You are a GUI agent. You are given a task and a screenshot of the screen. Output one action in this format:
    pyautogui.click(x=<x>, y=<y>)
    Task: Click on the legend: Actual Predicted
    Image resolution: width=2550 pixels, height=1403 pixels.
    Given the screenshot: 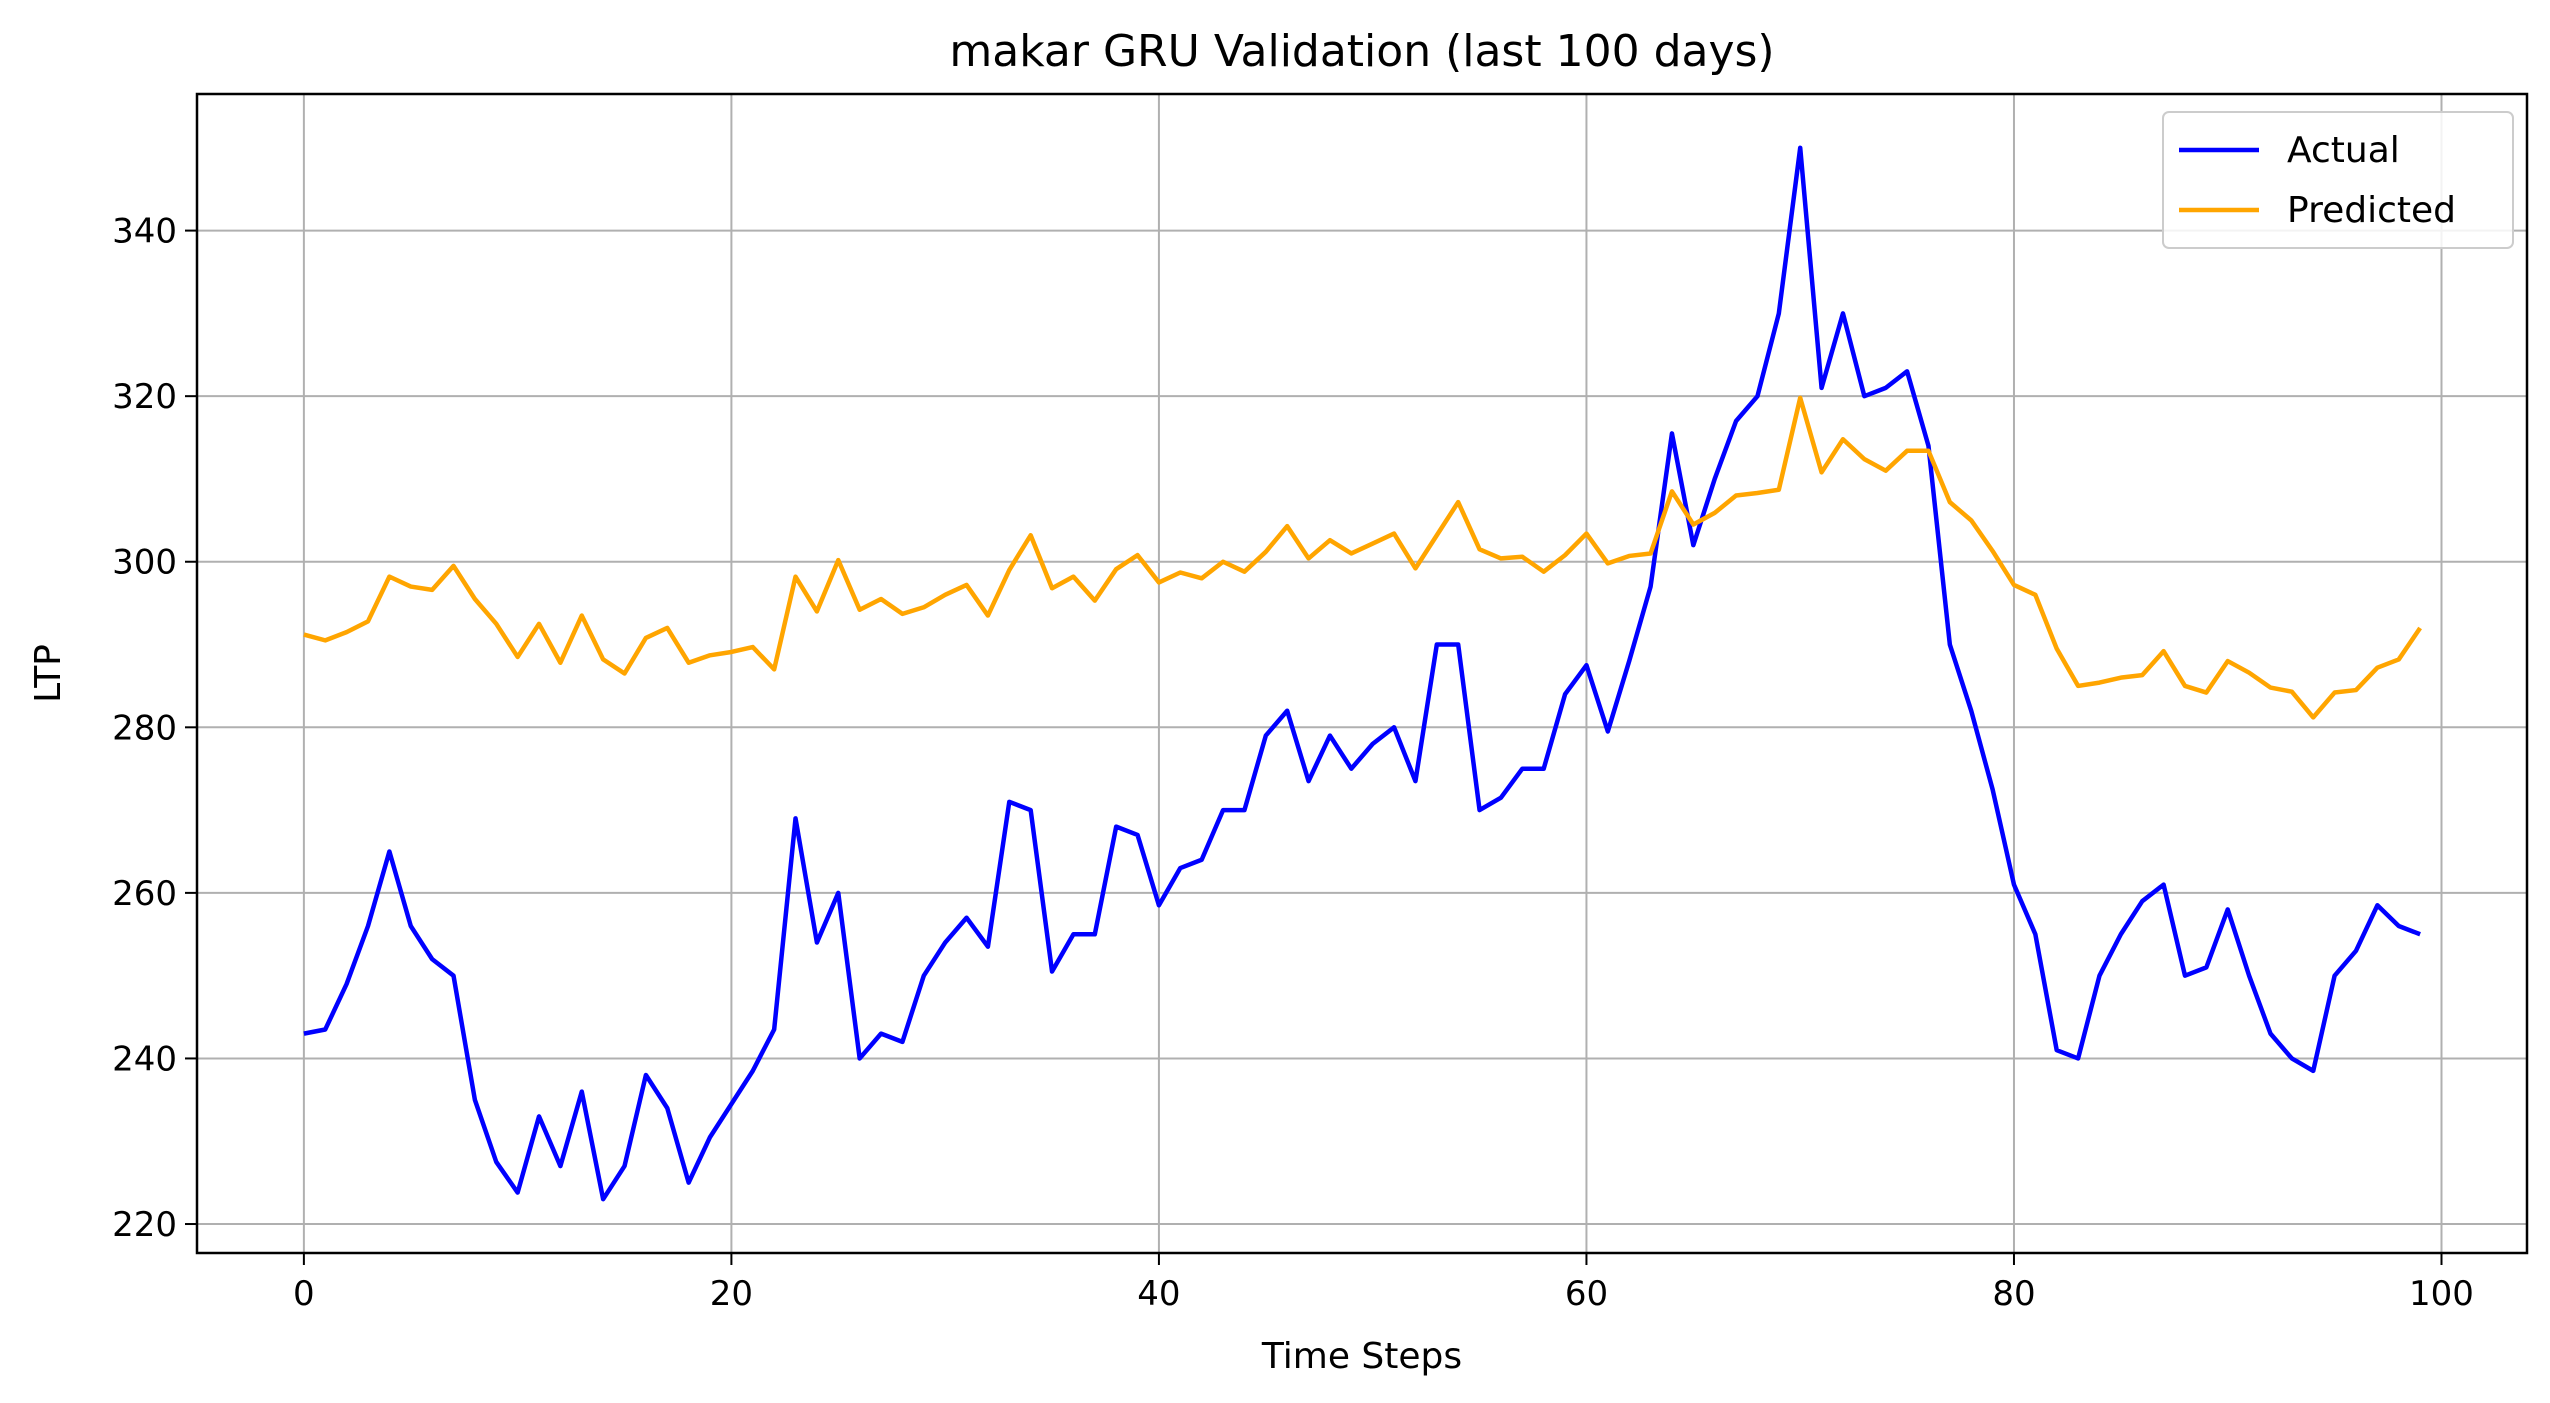 What is the action you would take?
    pyautogui.click(x=2338, y=180)
    